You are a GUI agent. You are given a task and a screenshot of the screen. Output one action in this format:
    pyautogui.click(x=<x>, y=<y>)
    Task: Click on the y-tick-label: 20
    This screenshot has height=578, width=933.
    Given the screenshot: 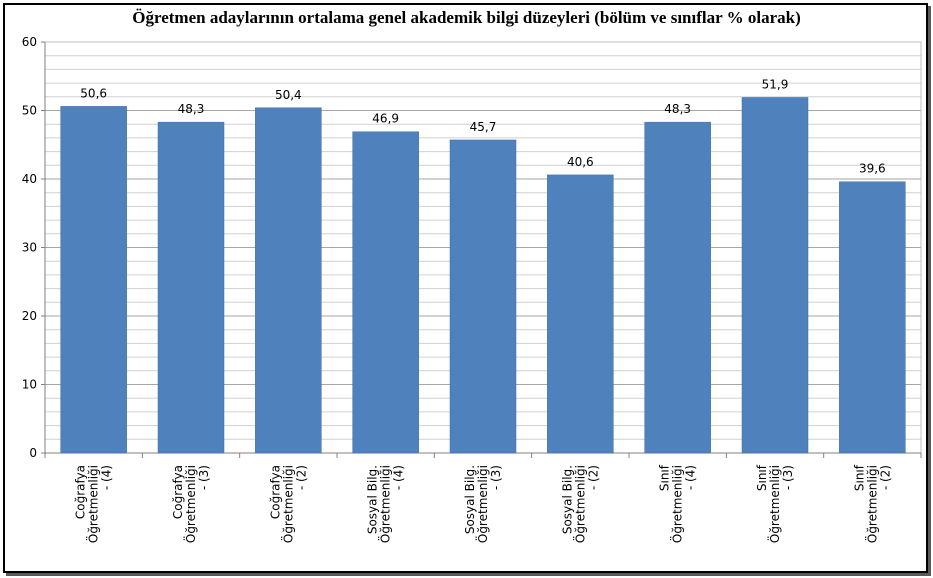 What is the action you would take?
    pyautogui.click(x=29, y=316)
    